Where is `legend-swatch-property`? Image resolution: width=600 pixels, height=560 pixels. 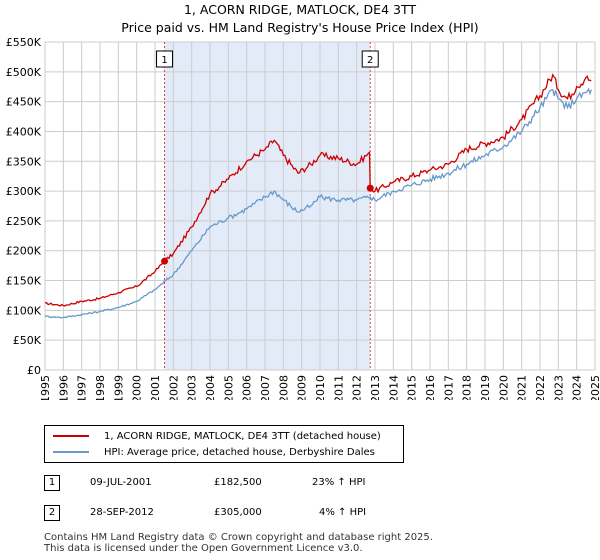 legend-swatch-property is located at coordinates (71, 436).